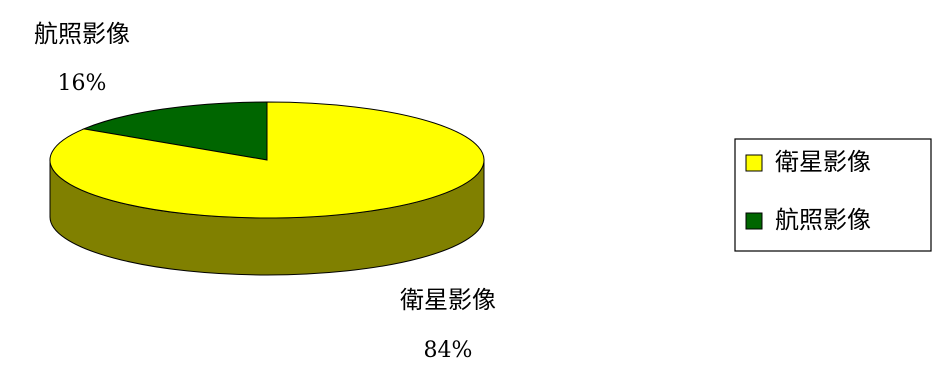 The image size is (933, 373). I want to click on data-label-value-1: 16%, so click(82, 83).